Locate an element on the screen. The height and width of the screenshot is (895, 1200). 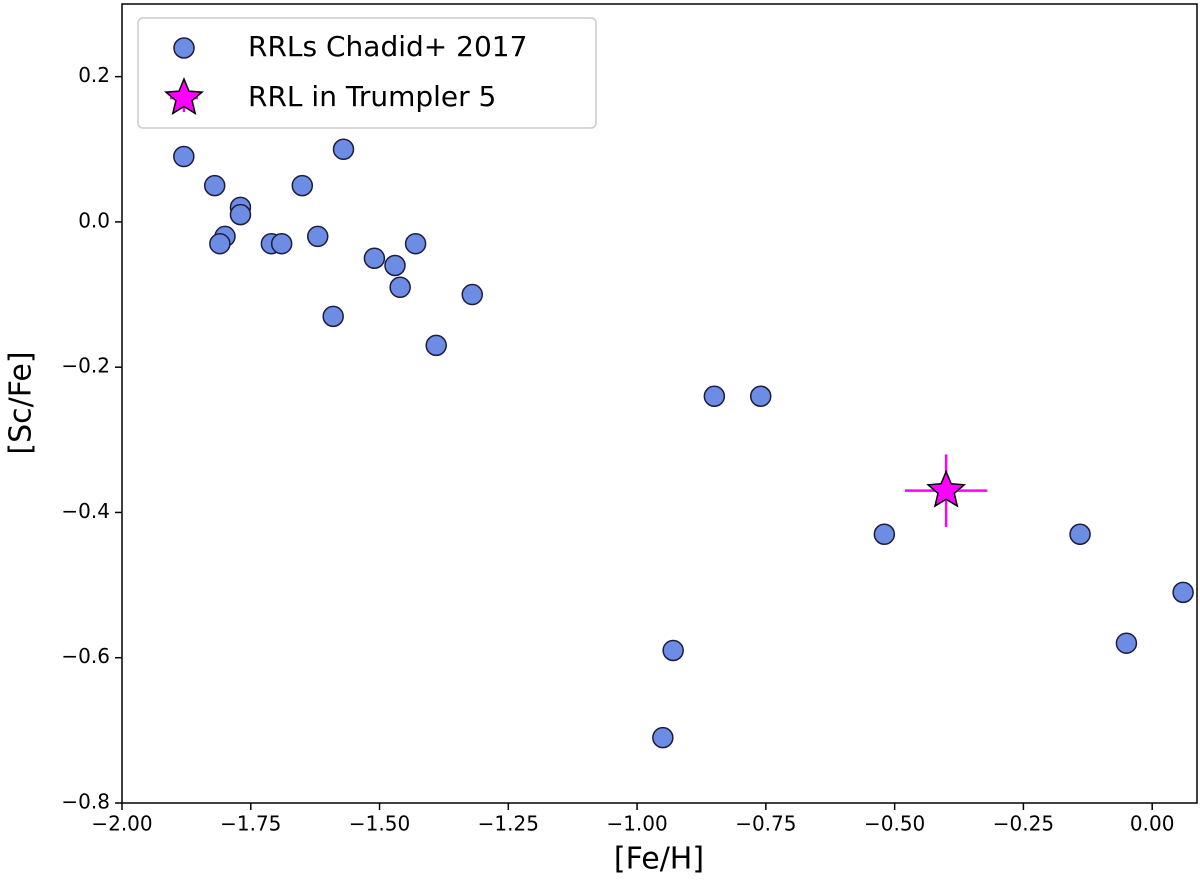
legend-label: RRL in Trumpler 5 is located at coordinates (372, 96).